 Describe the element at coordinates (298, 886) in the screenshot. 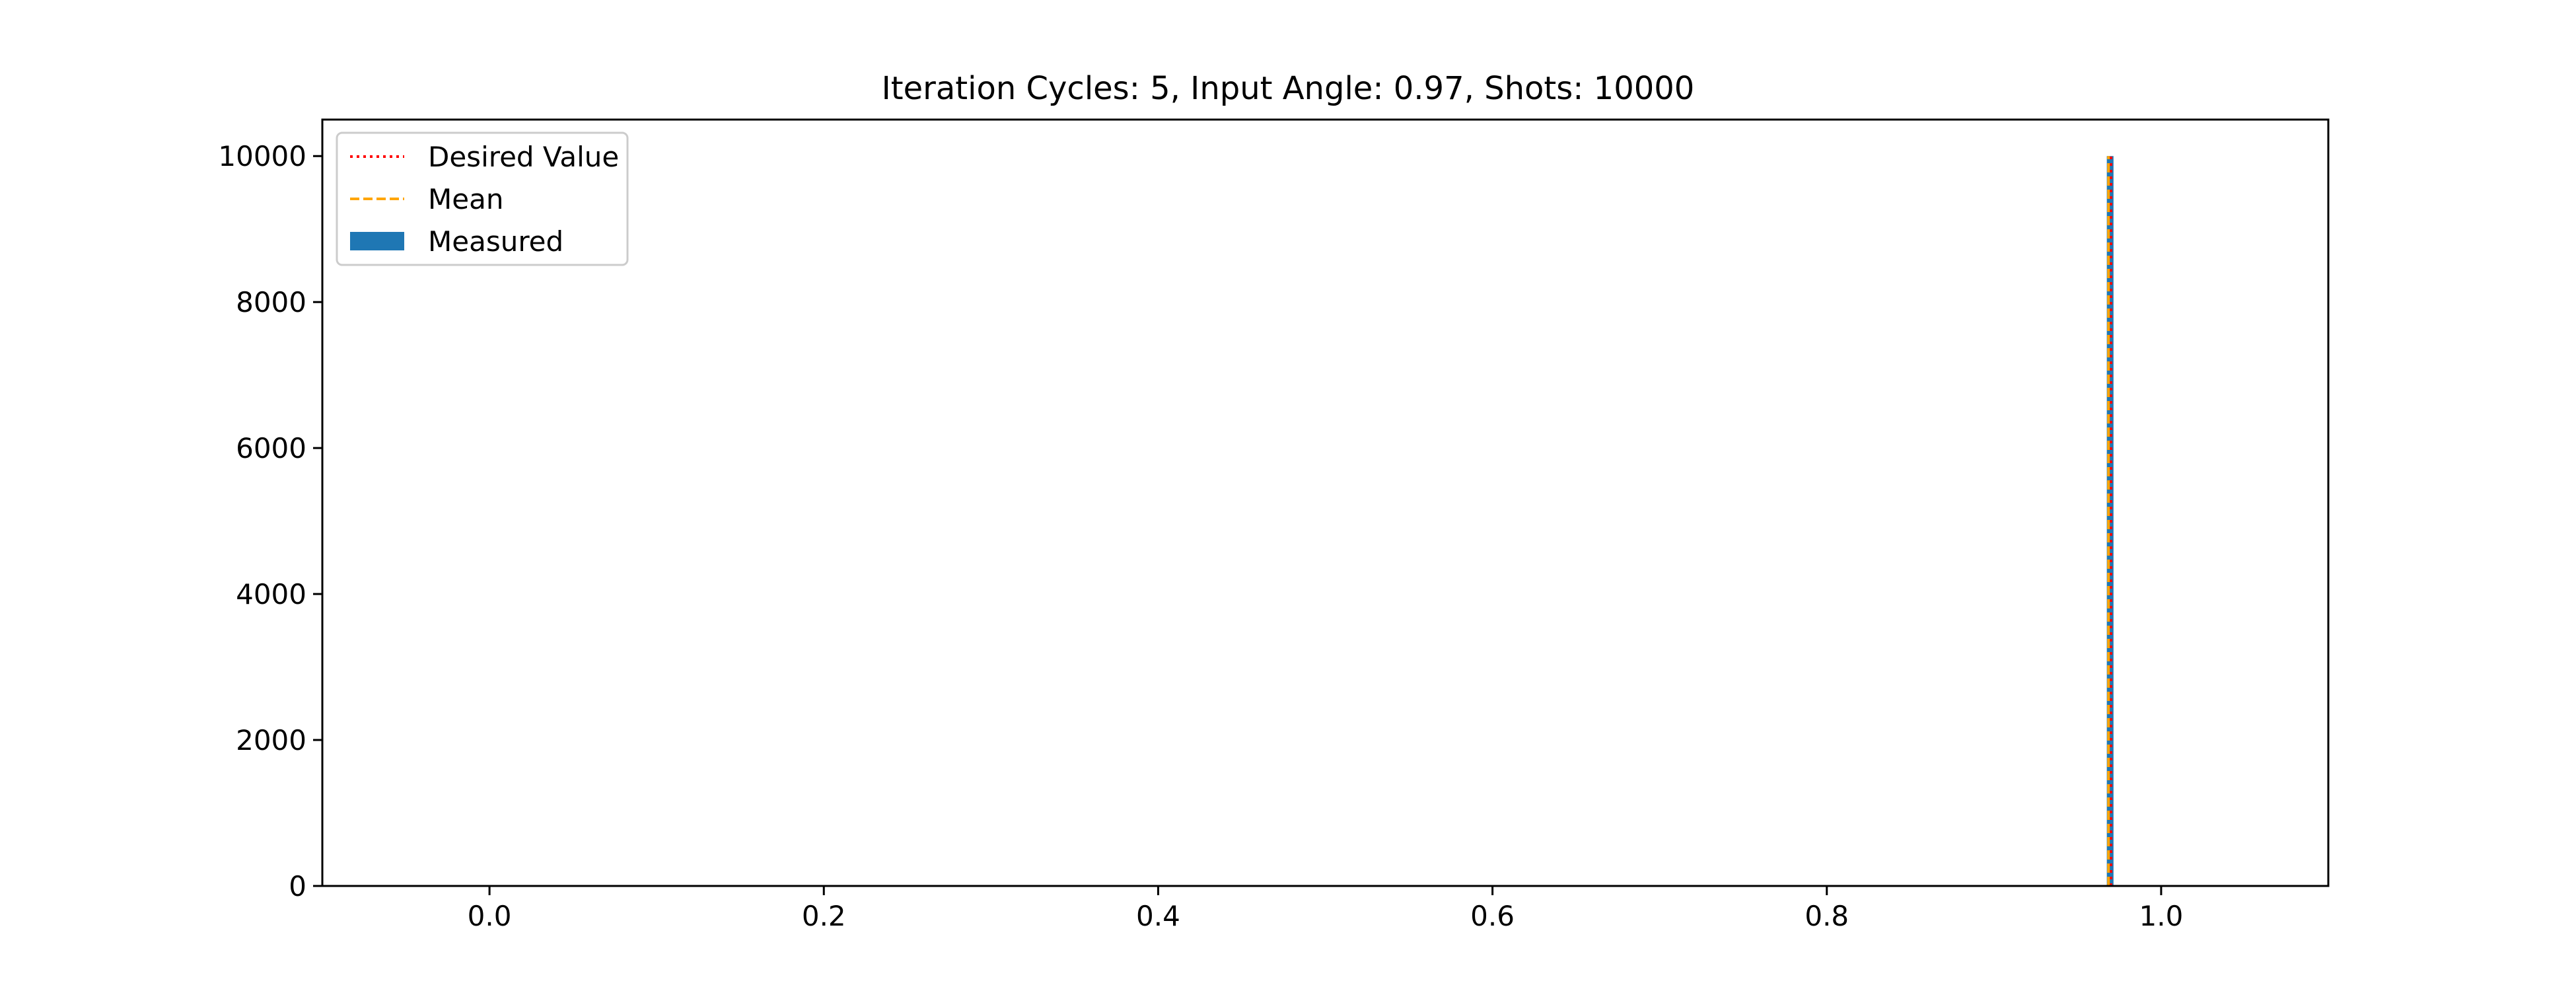

I see `y-tick-label: 0` at that location.